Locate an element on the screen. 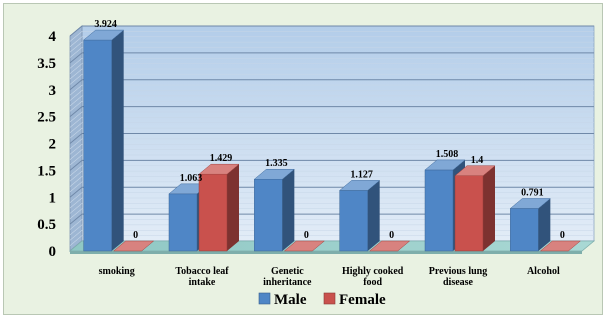 This screenshot has width=608, height=320. x-category-label-line: inheritance is located at coordinates (287, 282).